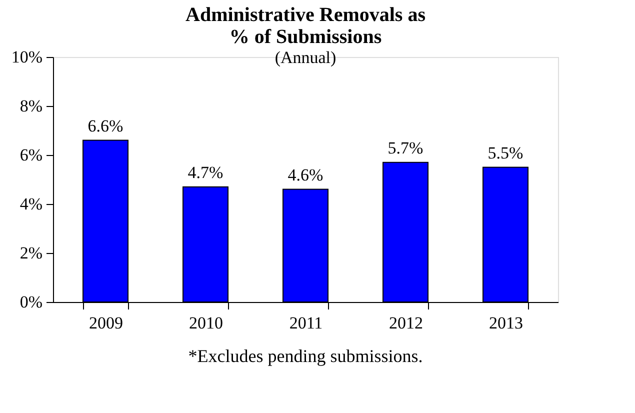 The image size is (635, 413). What do you see at coordinates (506, 323) in the screenshot?
I see `x-tick-label: 2013` at bounding box center [506, 323].